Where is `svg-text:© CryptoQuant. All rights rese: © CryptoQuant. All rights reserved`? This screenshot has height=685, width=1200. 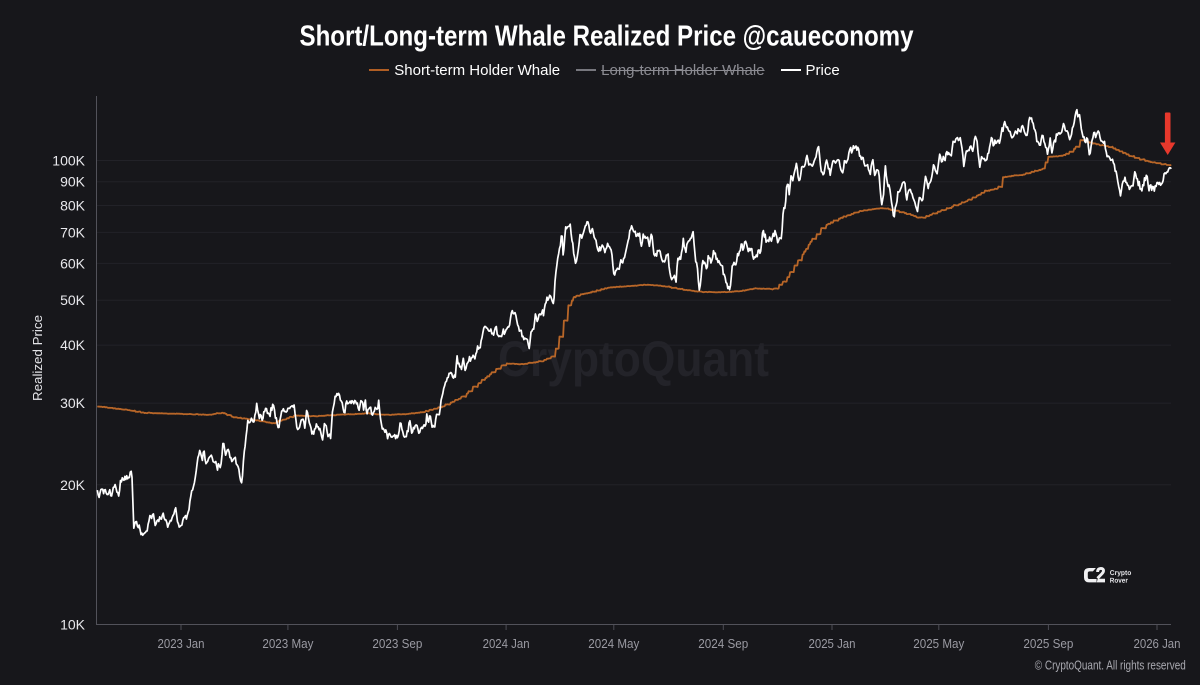 svg-text:© CryptoQuant. All rights rese: © CryptoQuant. All rights reserved is located at coordinates (1110, 665).